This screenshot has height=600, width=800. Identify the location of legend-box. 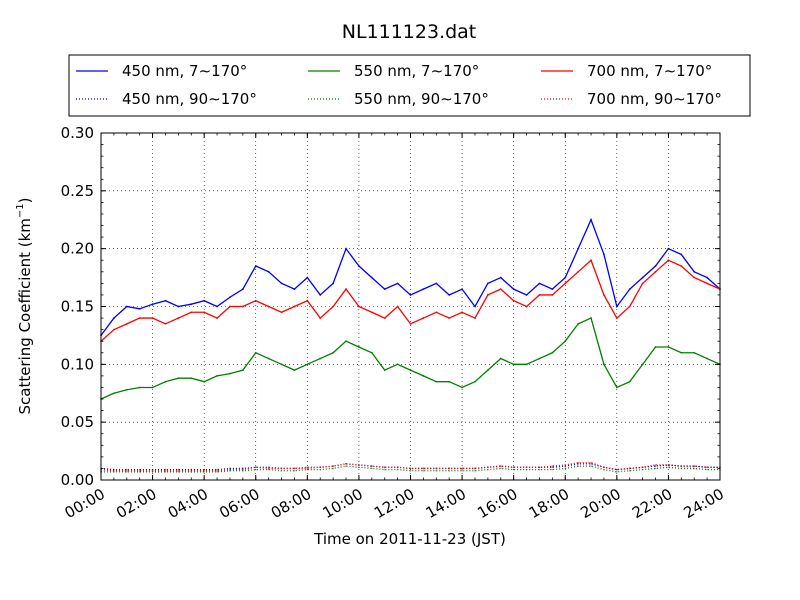
(409, 85).